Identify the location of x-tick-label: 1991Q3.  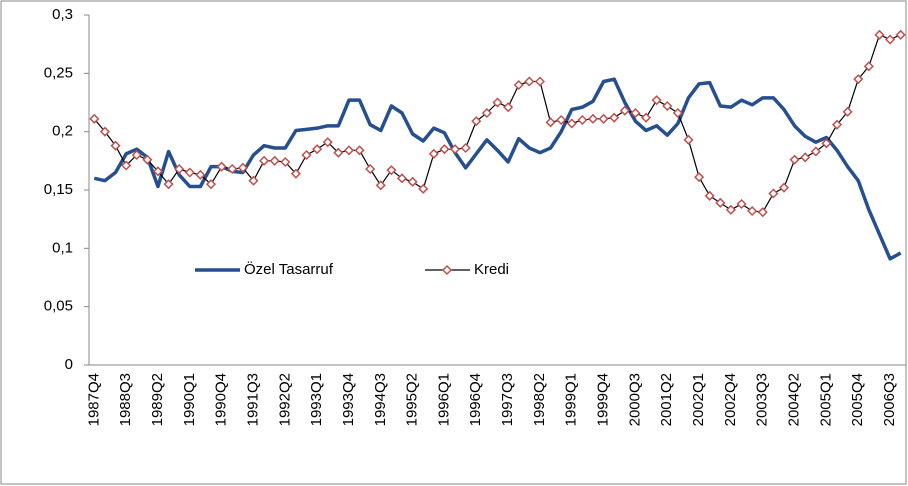
(252, 399).